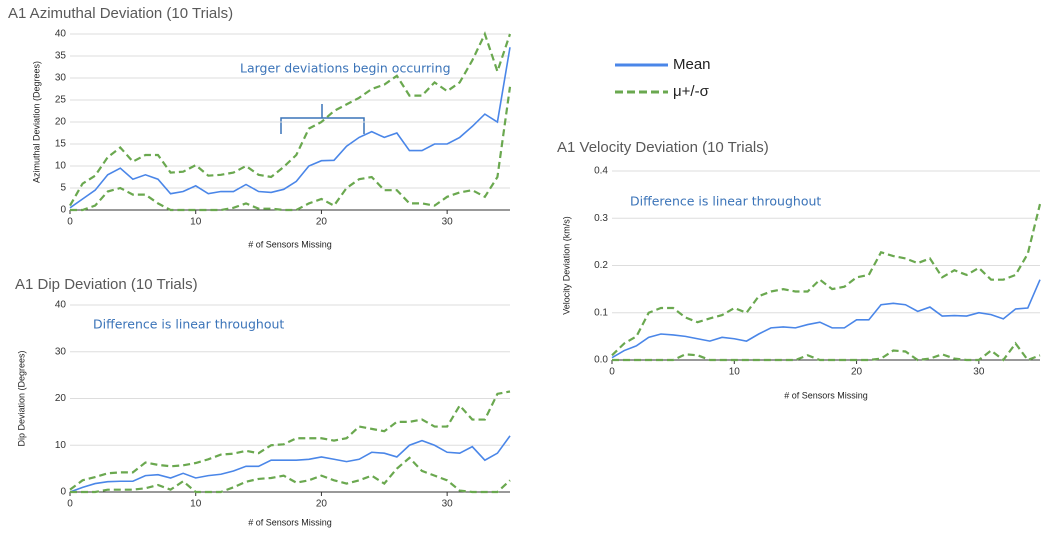 The width and height of the screenshot is (1044, 533). I want to click on y-axis-title: Dip Deviation (Degrees), so click(21, 398).